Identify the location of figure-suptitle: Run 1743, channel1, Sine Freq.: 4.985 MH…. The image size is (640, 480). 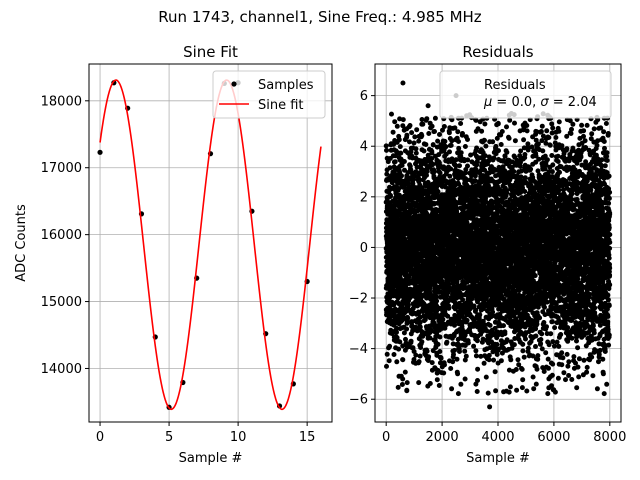
(320, 17).